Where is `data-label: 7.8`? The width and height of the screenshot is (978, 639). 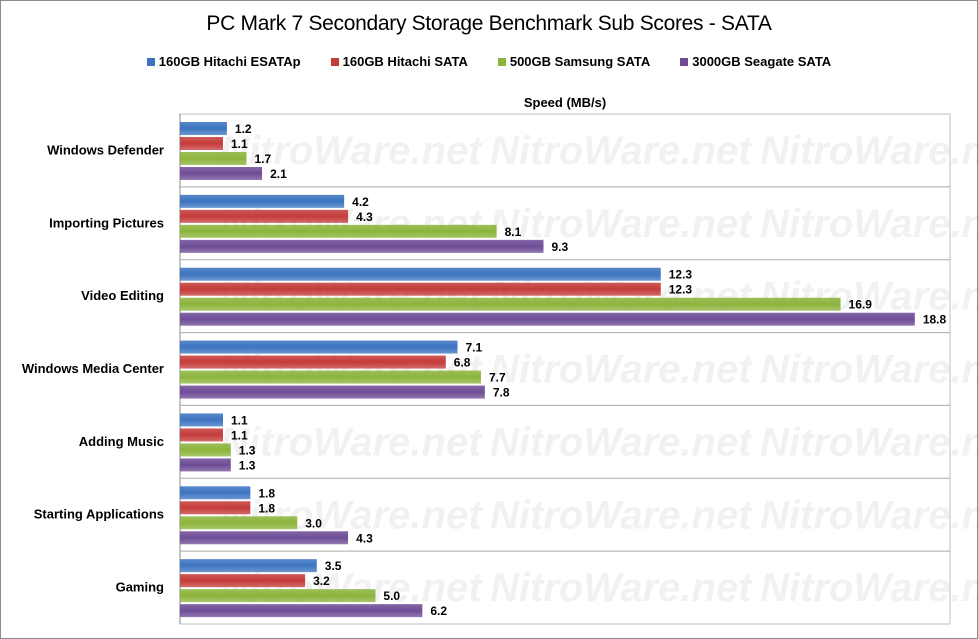 data-label: 7.8 is located at coordinates (501, 393).